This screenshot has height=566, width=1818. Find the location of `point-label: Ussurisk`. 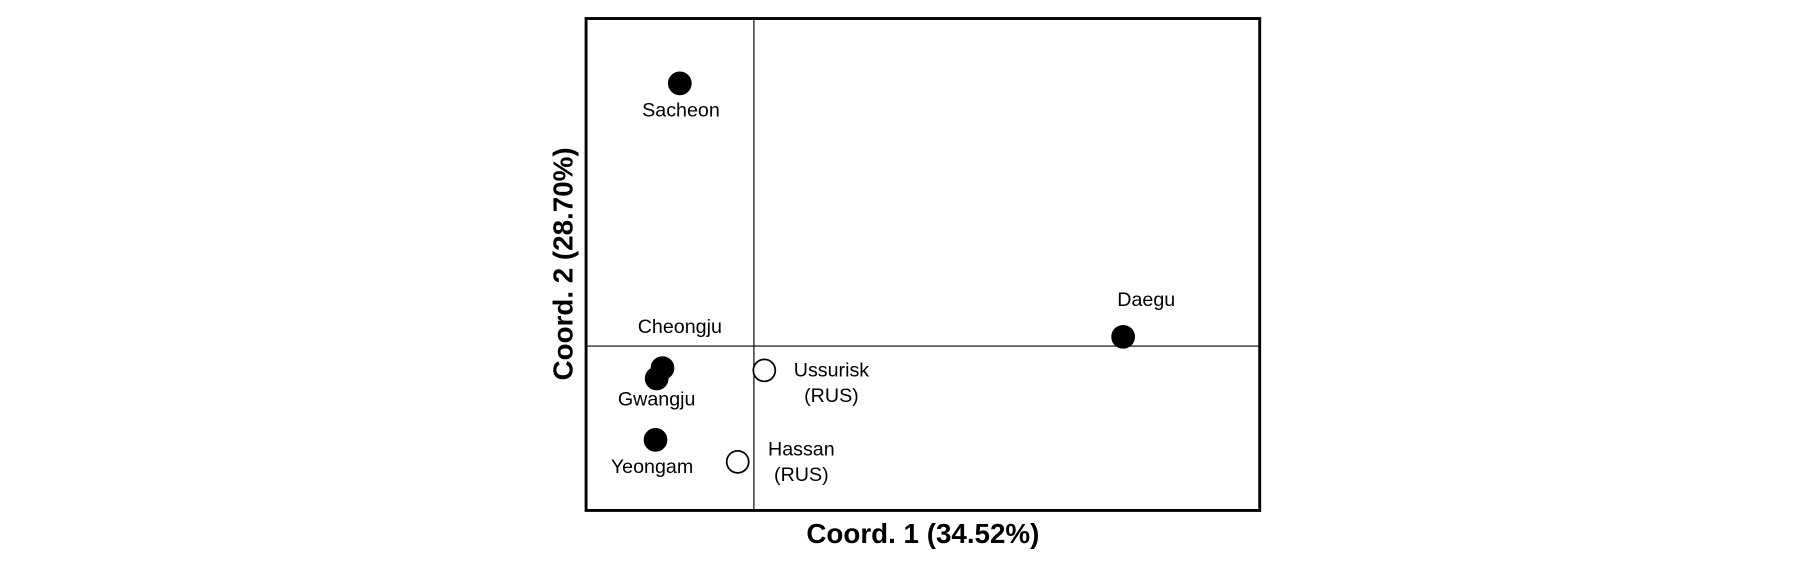

point-label: Ussurisk is located at coordinates (832, 371).